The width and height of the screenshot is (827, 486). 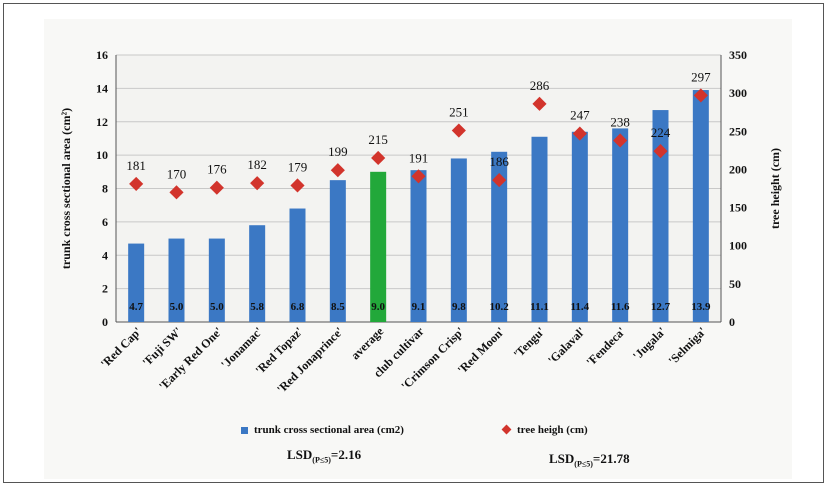 I want to click on y2-tick-label: 350, so click(x=738, y=55).